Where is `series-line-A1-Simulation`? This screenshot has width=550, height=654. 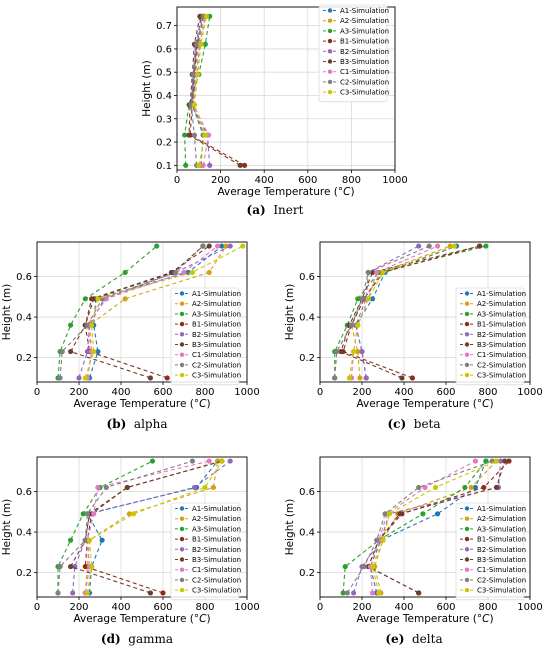 series-line-A1-Simulation is located at coordinates (428, 527).